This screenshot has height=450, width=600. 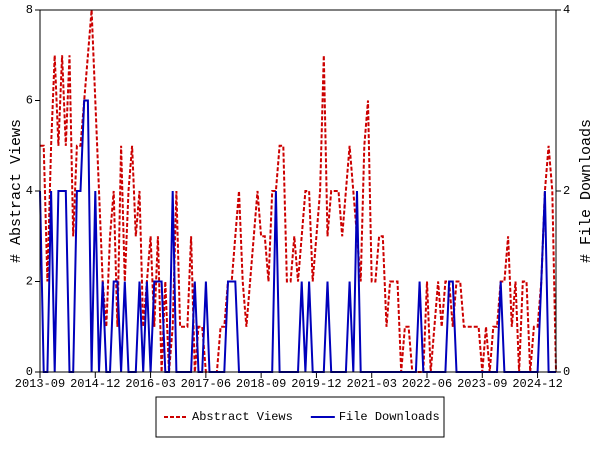 What do you see at coordinates (29, 101) in the screenshot?
I see `y-tick-label: 6` at bounding box center [29, 101].